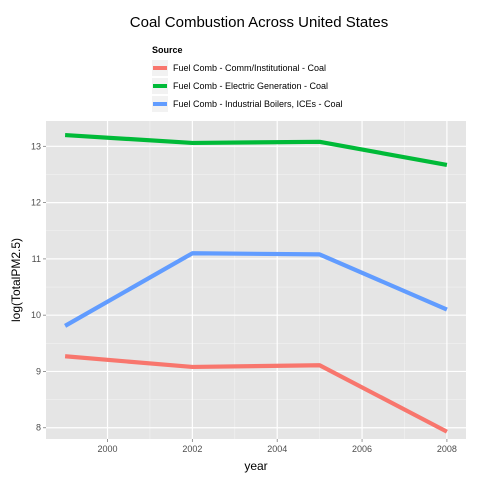 This screenshot has height=480, width=480. I want to click on y-tick-label: 8, so click(38, 428).